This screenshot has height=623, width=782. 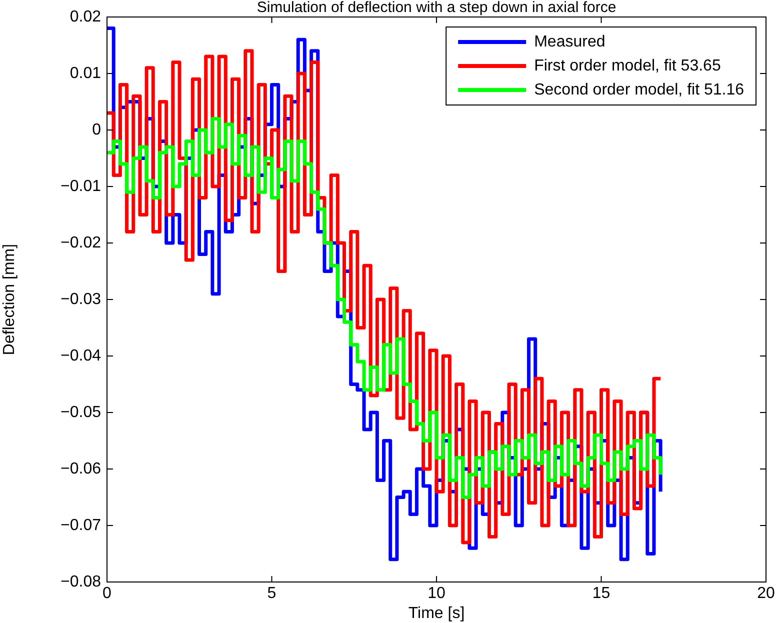 I want to click on legend-label: Measured, so click(x=570, y=41).